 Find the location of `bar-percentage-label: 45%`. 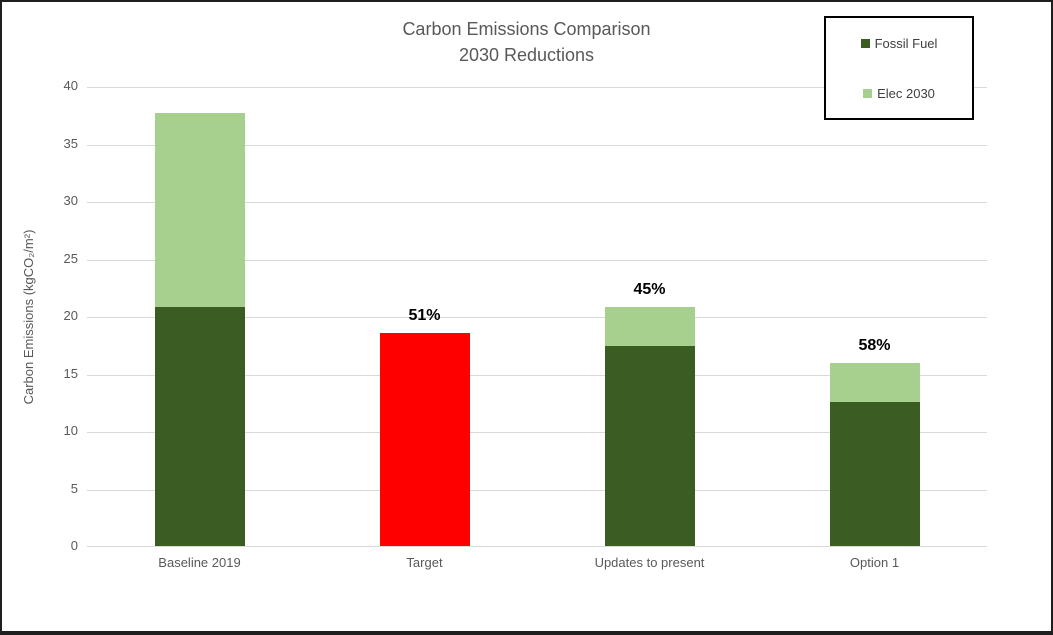

bar-percentage-label: 45% is located at coordinates (649, 289).